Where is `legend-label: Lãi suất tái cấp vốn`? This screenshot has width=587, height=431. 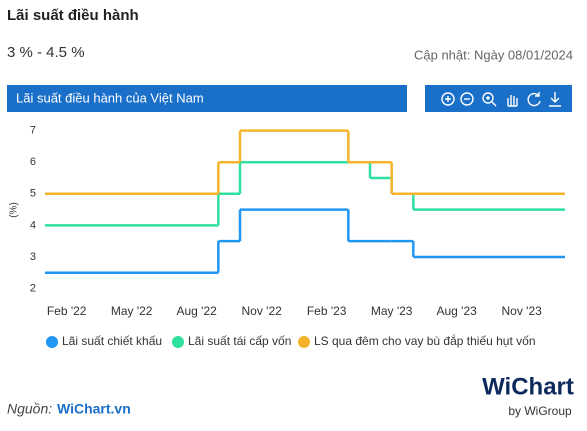
legend-label: Lãi suất tái cấp vốn is located at coordinates (239, 341).